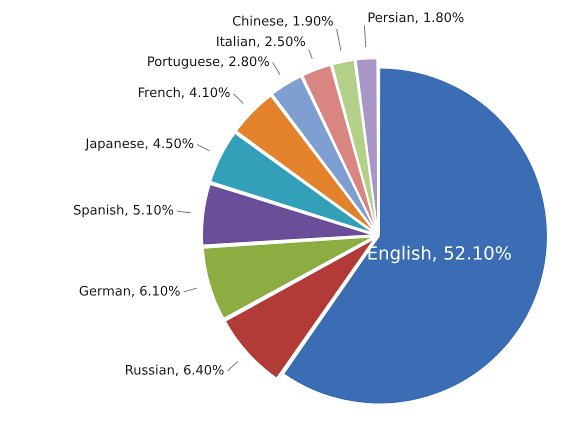 This screenshot has height=441, width=564. What do you see at coordinates (261, 42) in the screenshot?
I see `slice-label: Italian, 2.50%` at bounding box center [261, 42].